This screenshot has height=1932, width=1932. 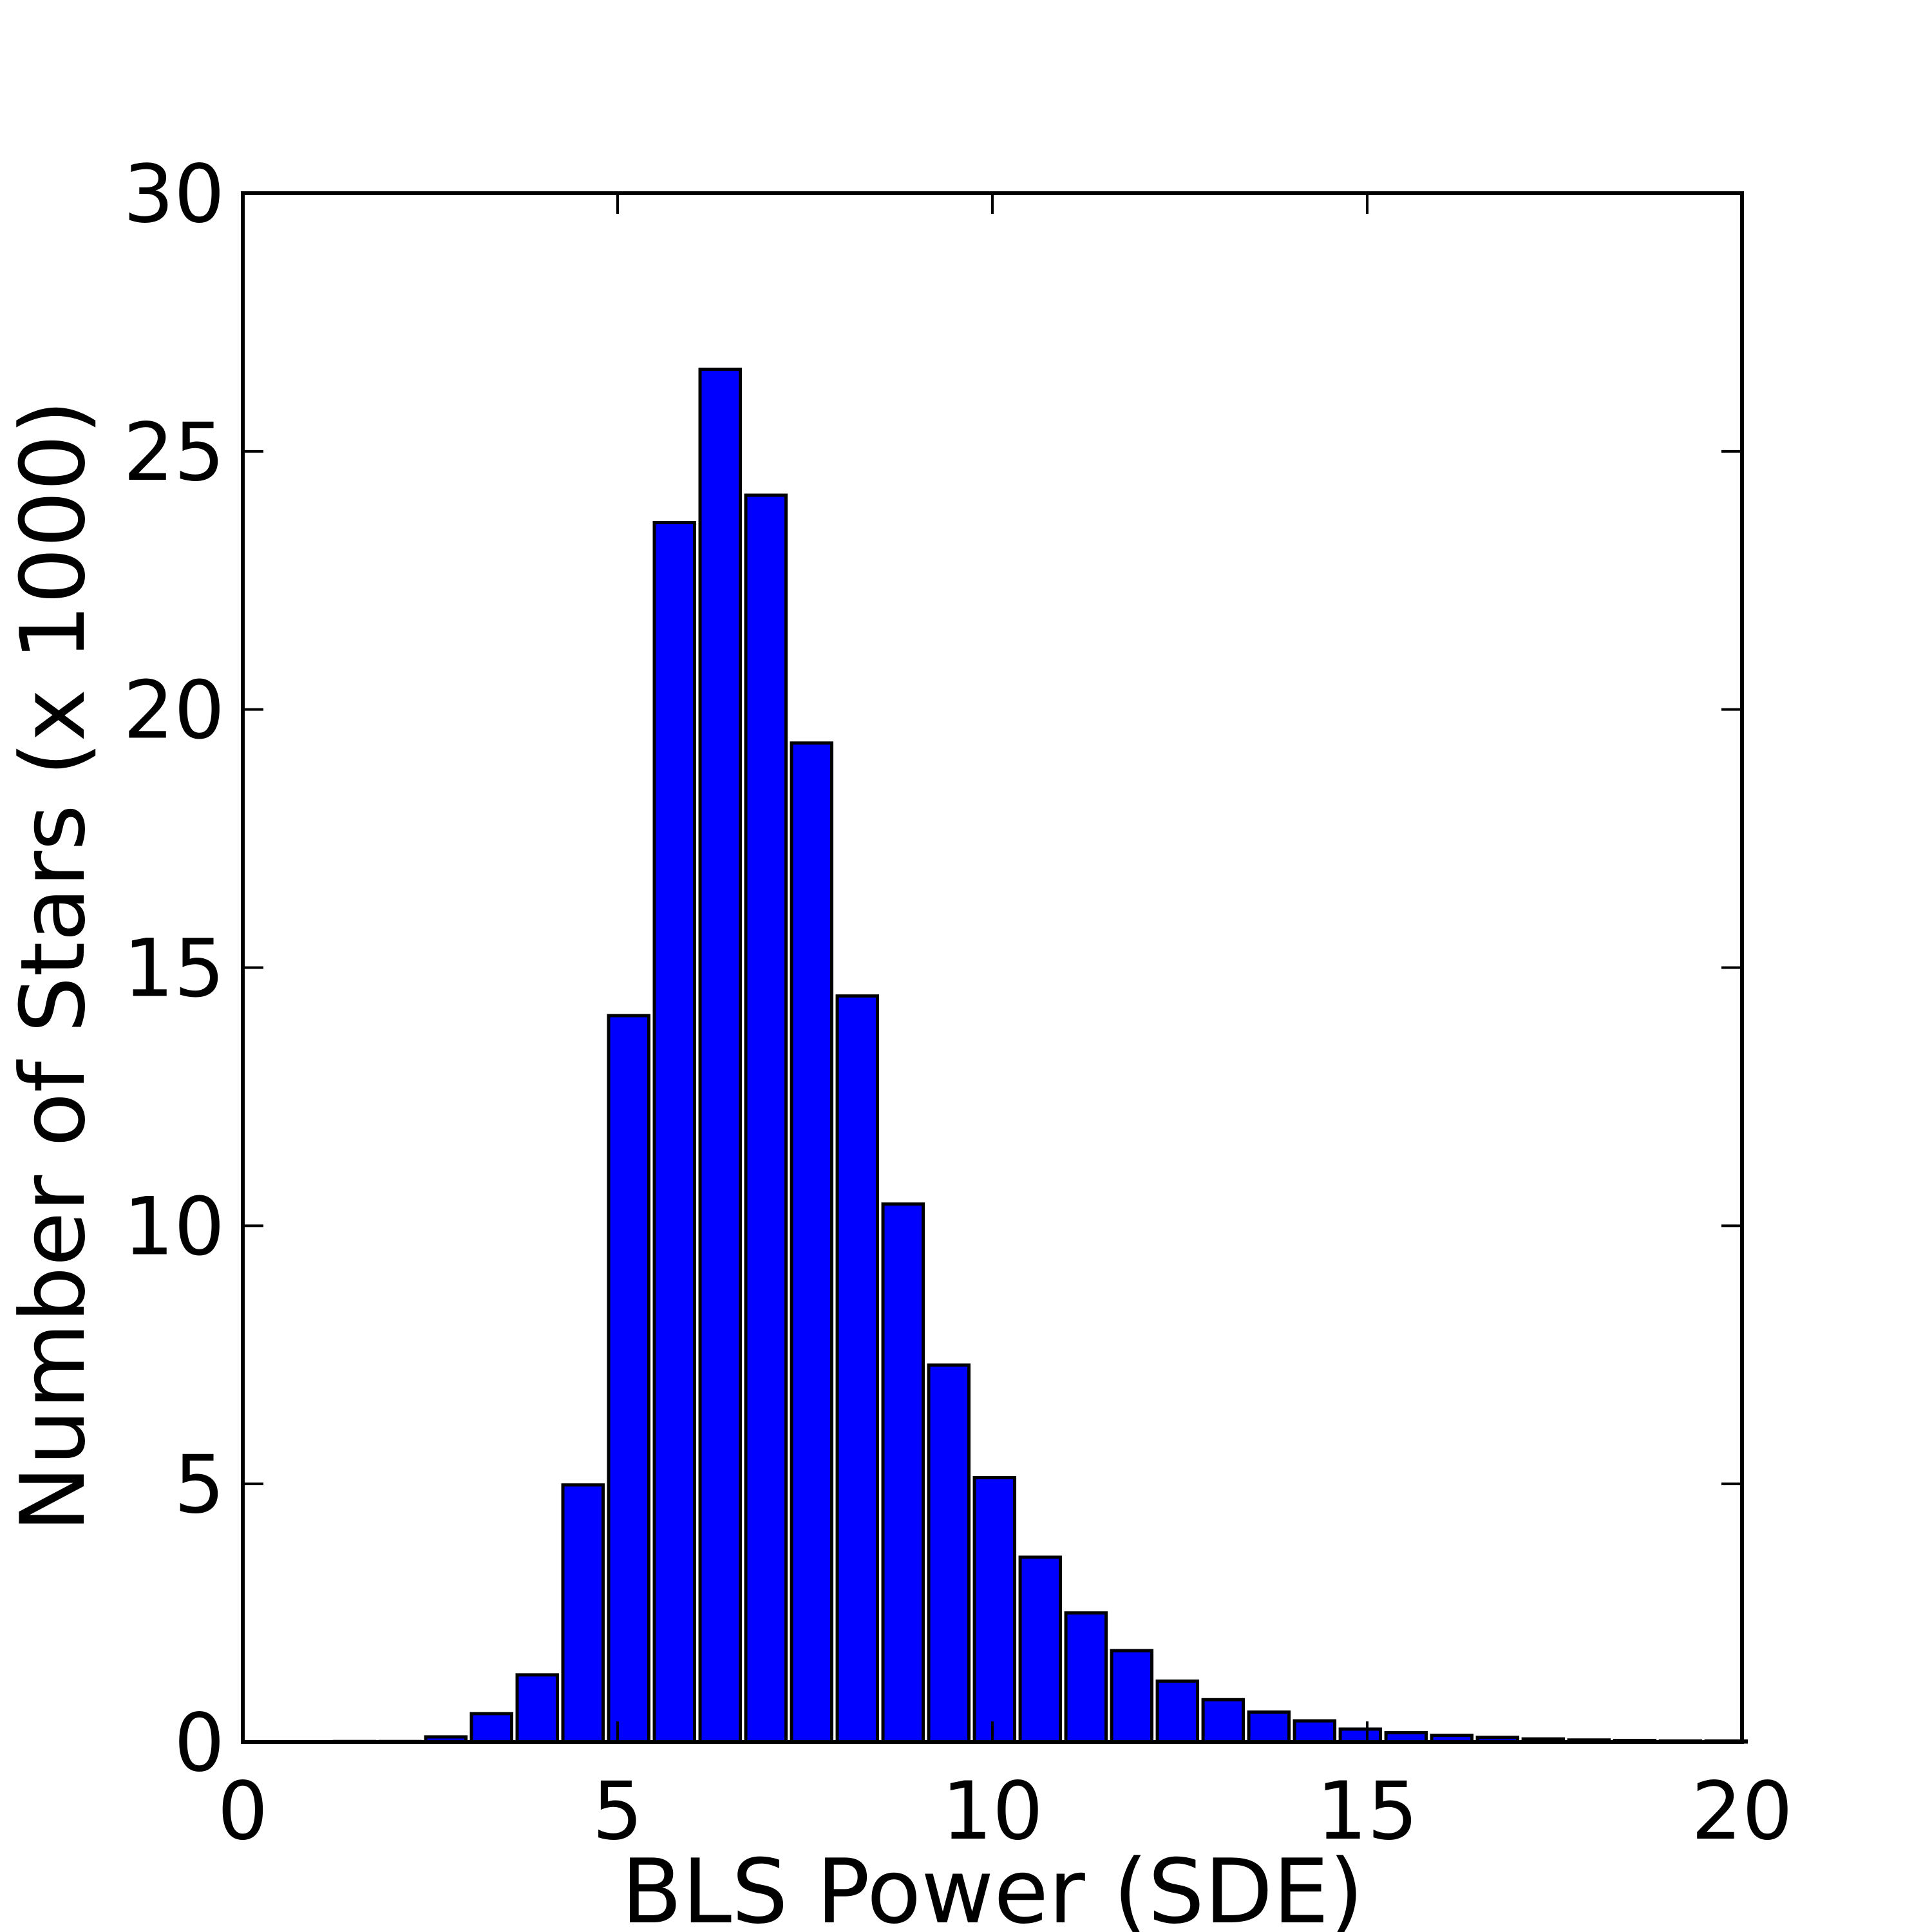 What do you see at coordinates (618, 1812) in the screenshot?
I see `x-tick-label: 5` at bounding box center [618, 1812].